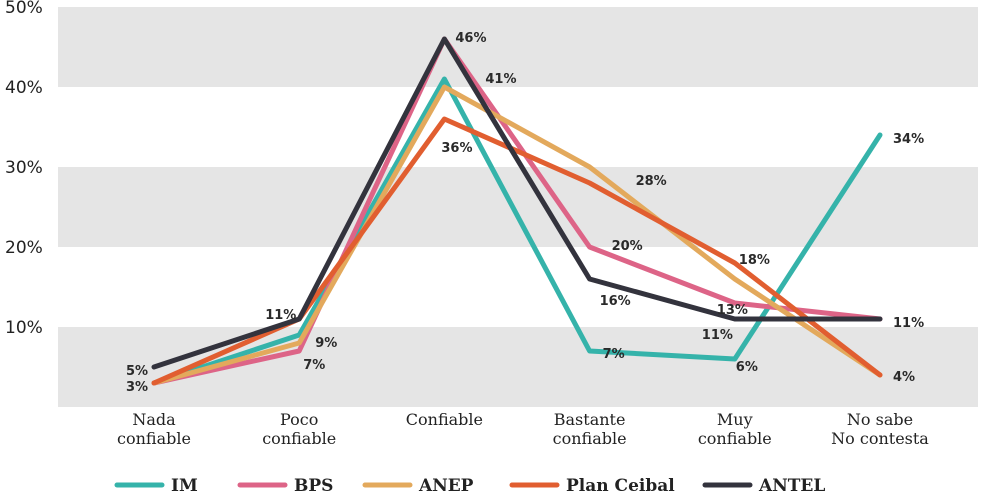 The width and height of the screenshot is (983, 498). What do you see at coordinates (137, 387) in the screenshot?
I see `data-label: 3%` at bounding box center [137, 387].